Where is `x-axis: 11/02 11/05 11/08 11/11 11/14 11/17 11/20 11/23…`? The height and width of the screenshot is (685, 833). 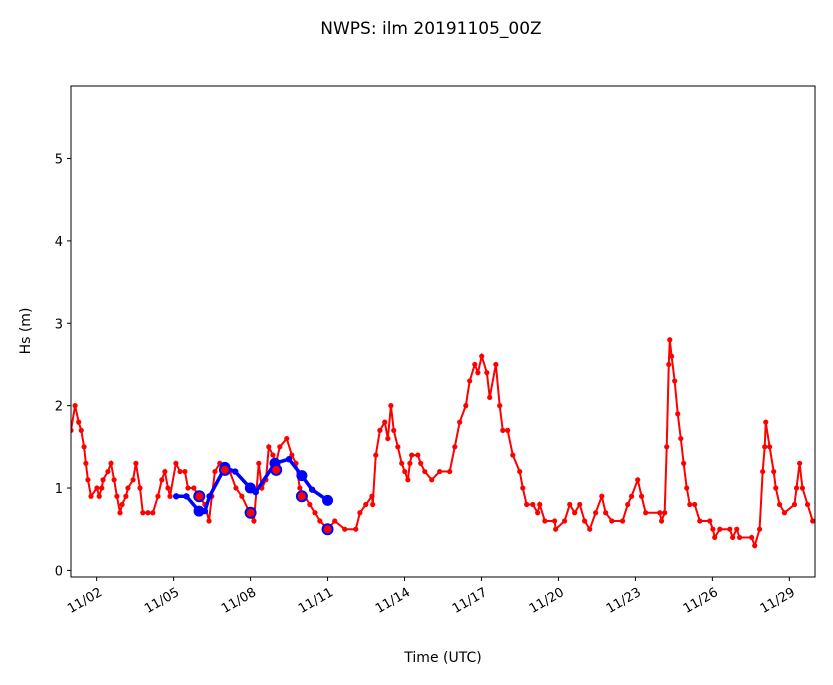
x-axis: 11/02 11/05 11/08 11/11 11/14 11/17 11/20 11/23… is located at coordinates (431, 597).